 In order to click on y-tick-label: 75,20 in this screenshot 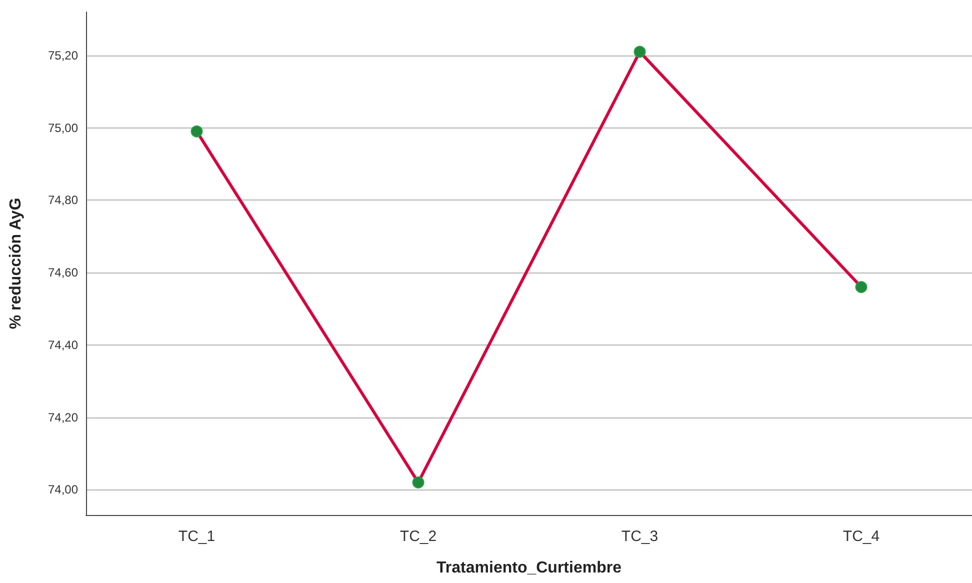, I will do `click(63, 55)`.